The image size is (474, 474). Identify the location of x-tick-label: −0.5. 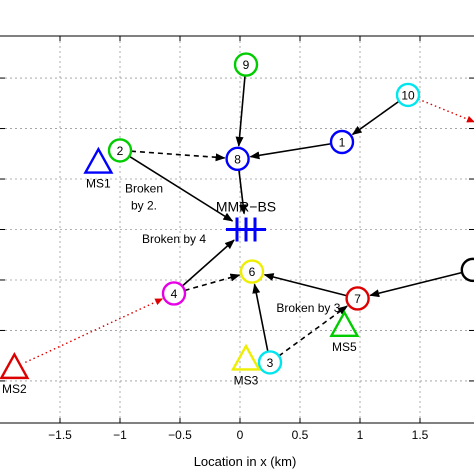
(180, 435).